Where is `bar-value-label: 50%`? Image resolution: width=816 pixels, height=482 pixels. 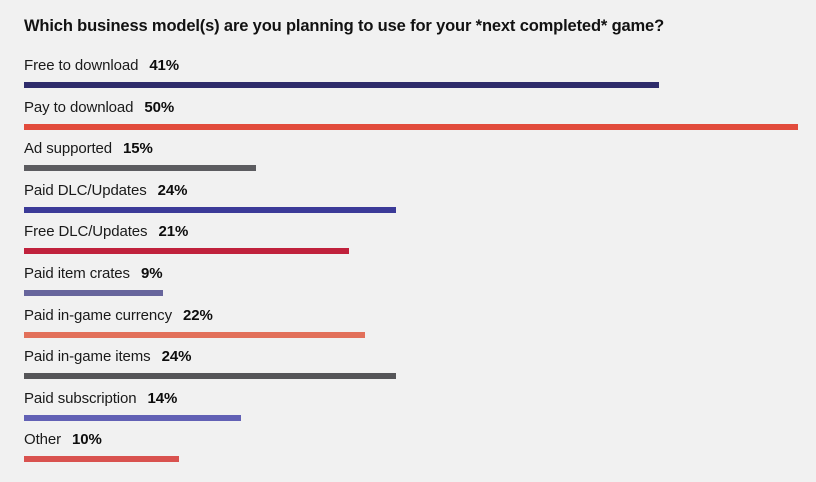
bar-value-label: 50% is located at coordinates (159, 107).